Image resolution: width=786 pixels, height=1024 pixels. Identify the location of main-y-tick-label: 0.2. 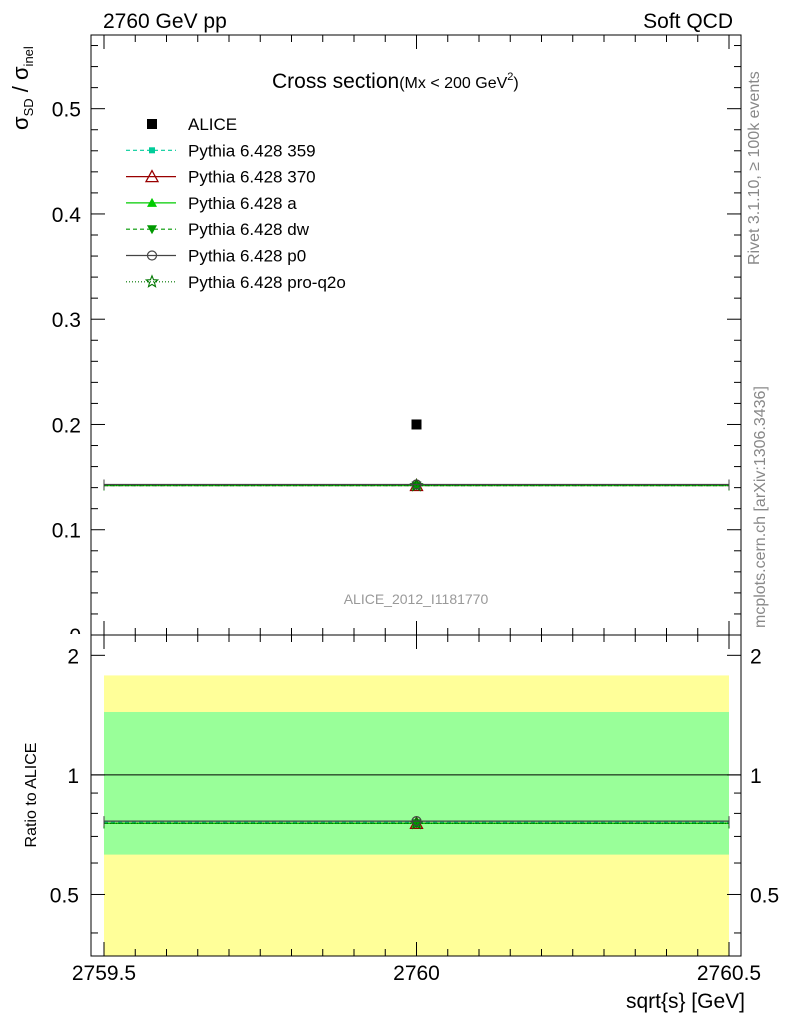
(66, 425).